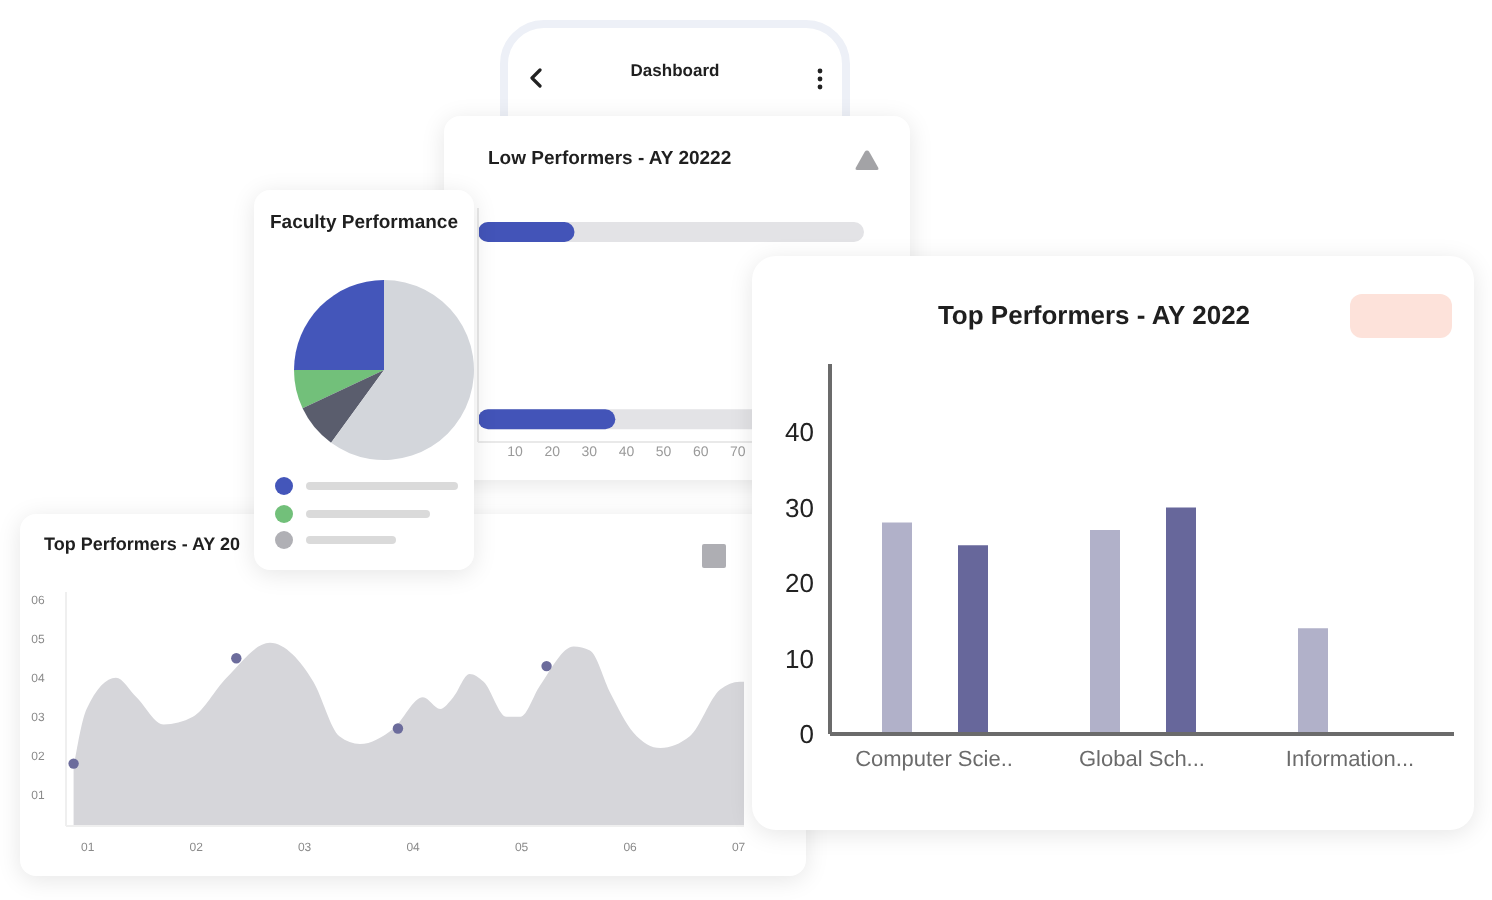 This screenshot has width=1492, height=900. Describe the element at coordinates (675, 70) in the screenshot. I see `text: Dashboard` at that location.